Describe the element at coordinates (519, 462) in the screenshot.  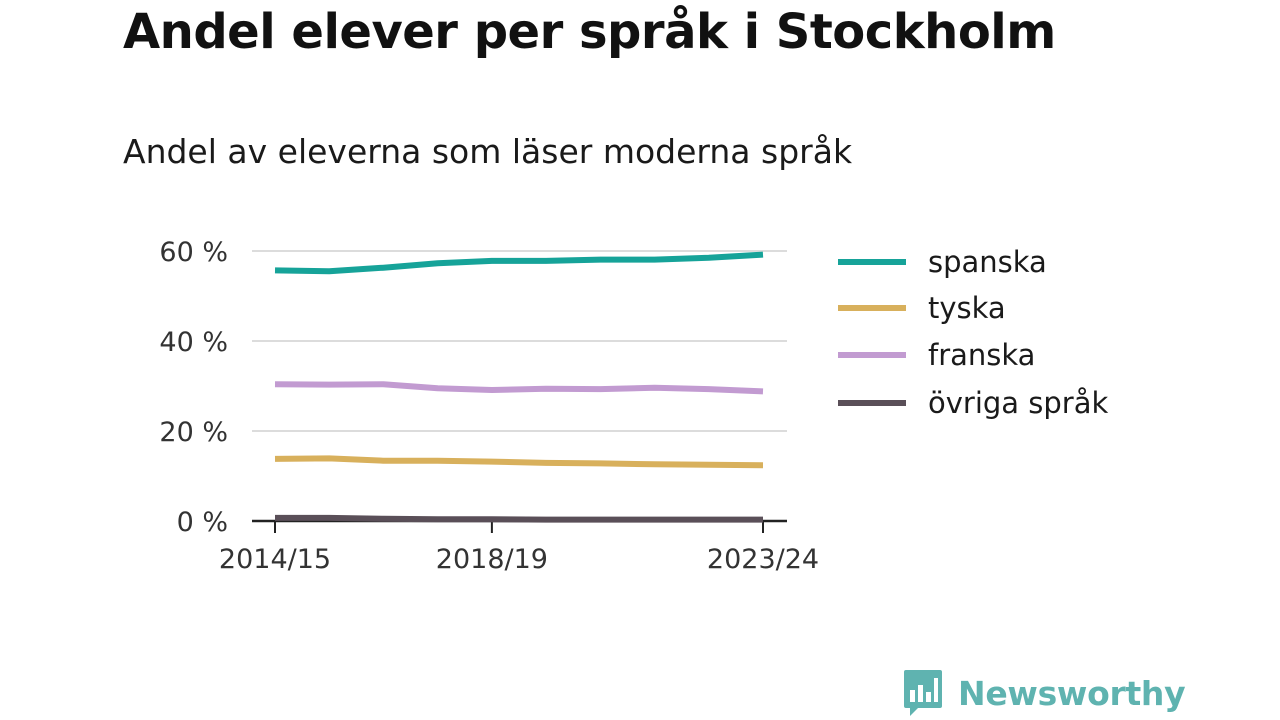
I see `series-line-tyska` at that location.